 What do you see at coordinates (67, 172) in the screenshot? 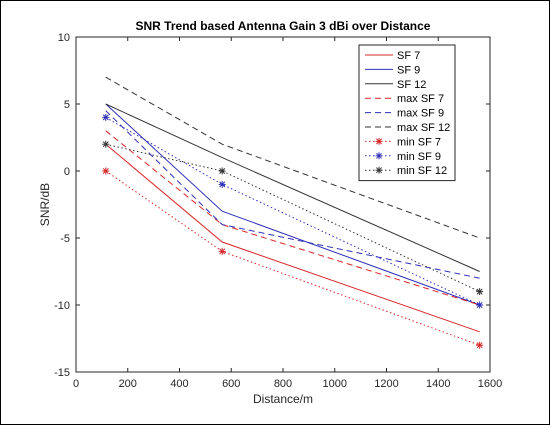
I see `y-tick-label: 0` at bounding box center [67, 172].